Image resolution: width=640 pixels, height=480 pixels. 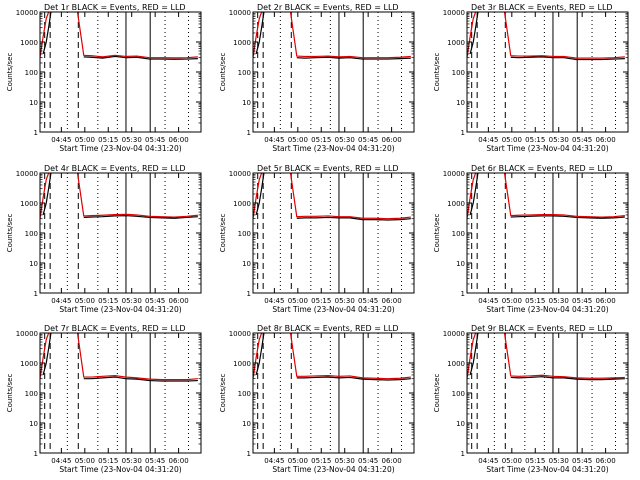 What do you see at coordinates (115, 328) in the screenshot?
I see `panel-title: Det 7r BLACK = Events, RED = LLD` at bounding box center [115, 328].